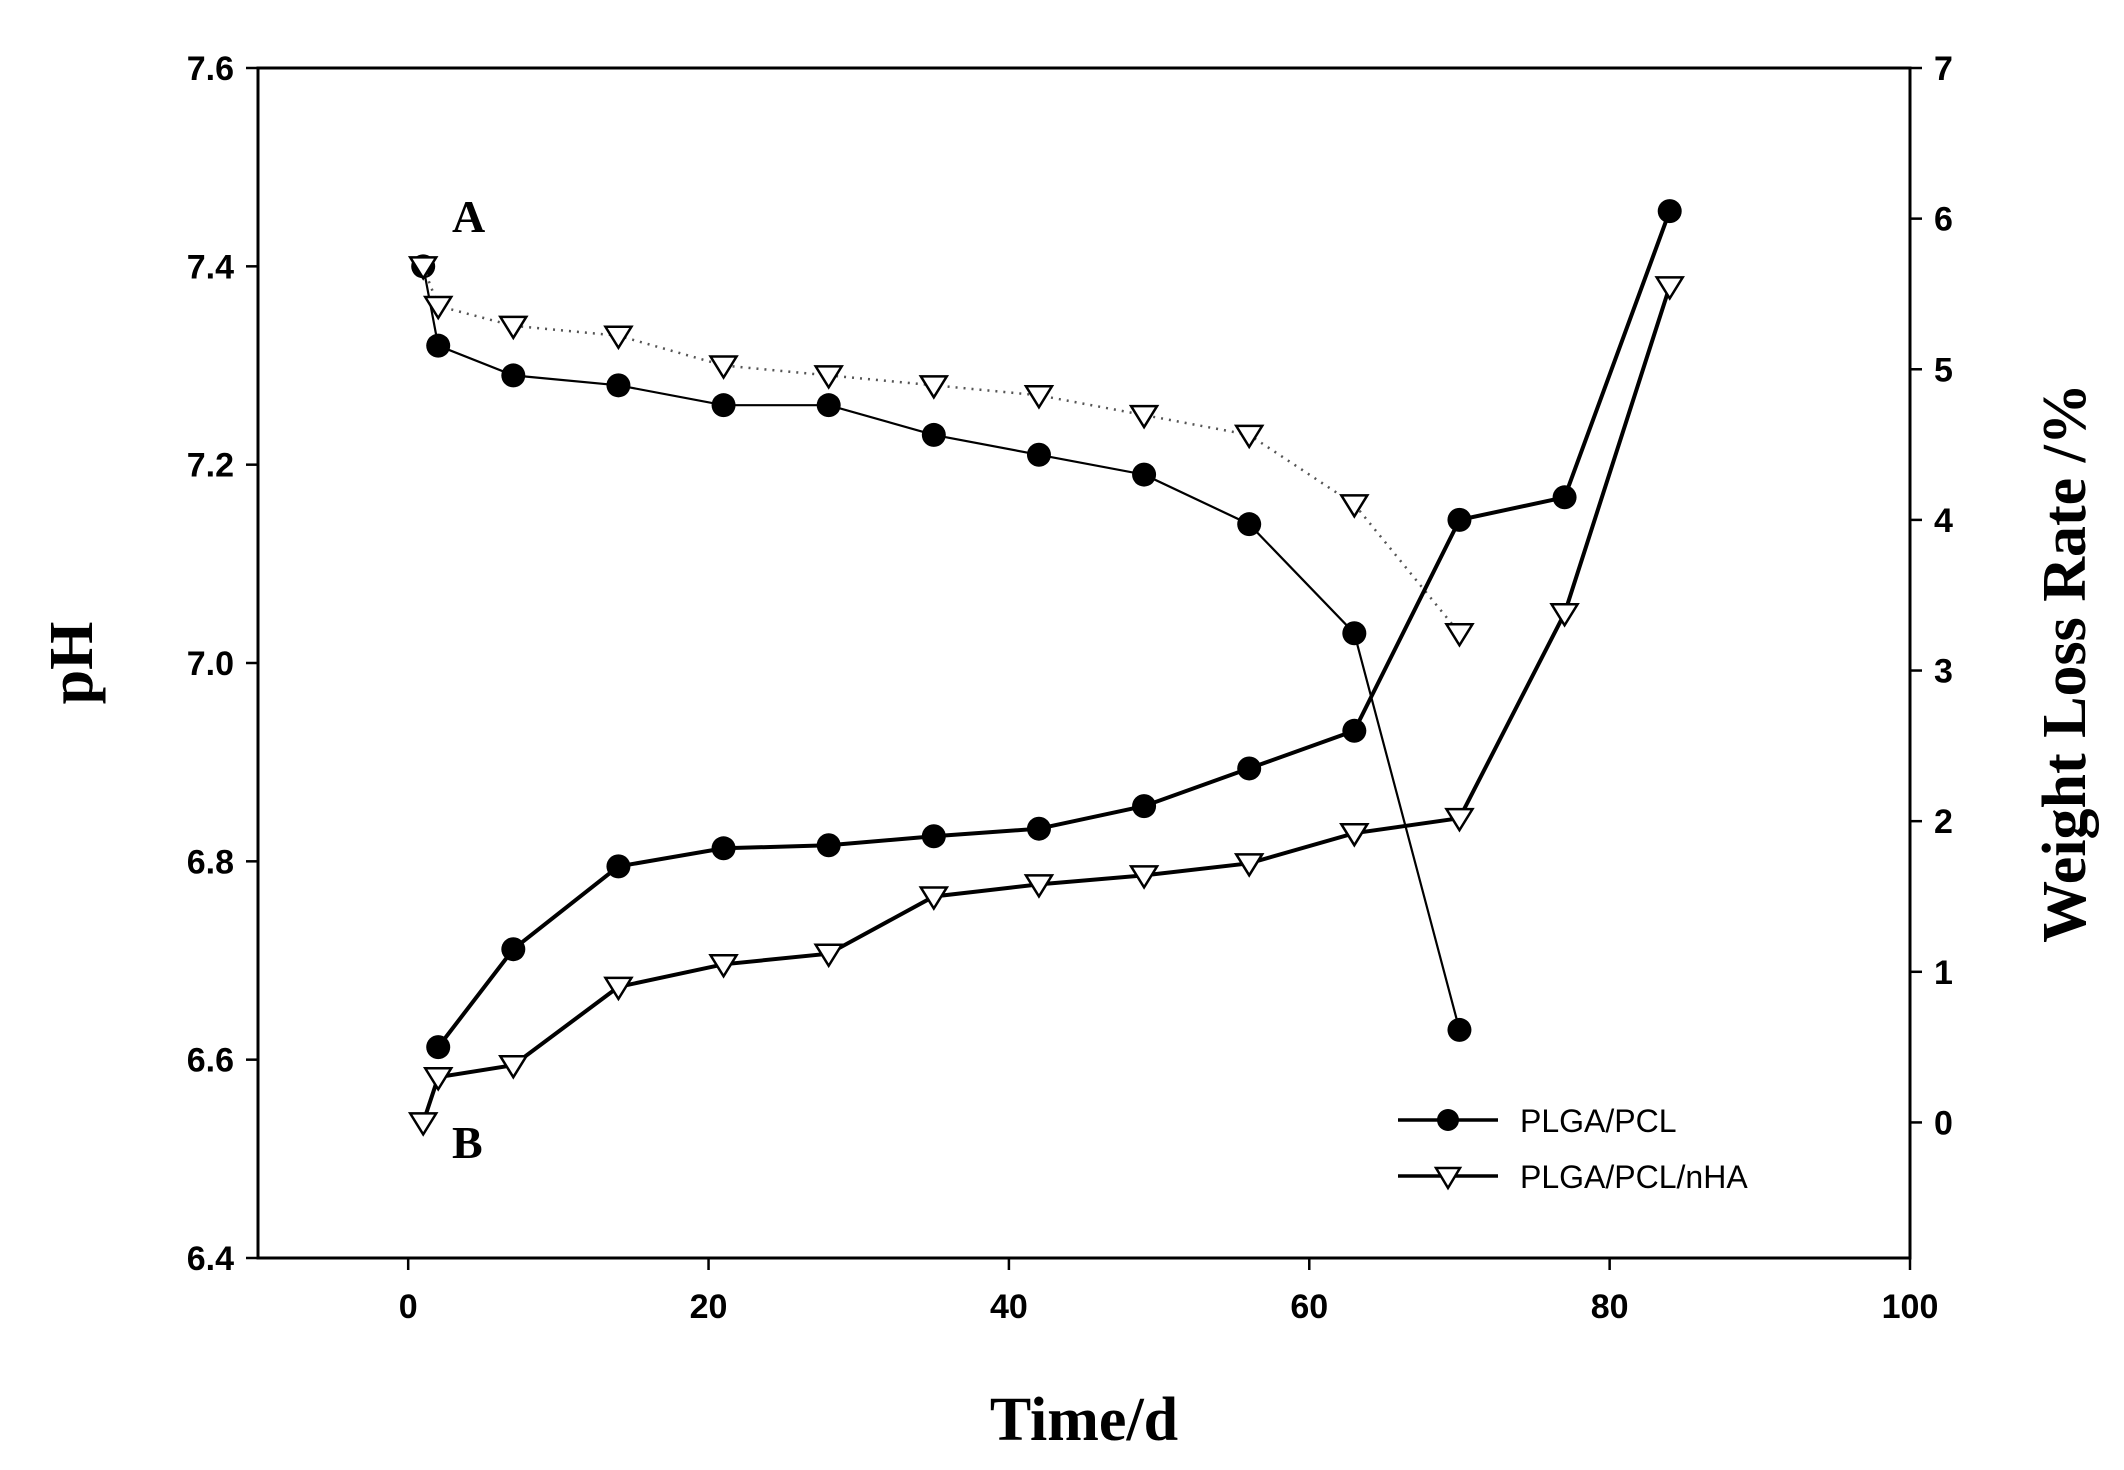 The width and height of the screenshot is (2124, 1470). I want to click on y-right-tick-label: 3, so click(1943, 672).